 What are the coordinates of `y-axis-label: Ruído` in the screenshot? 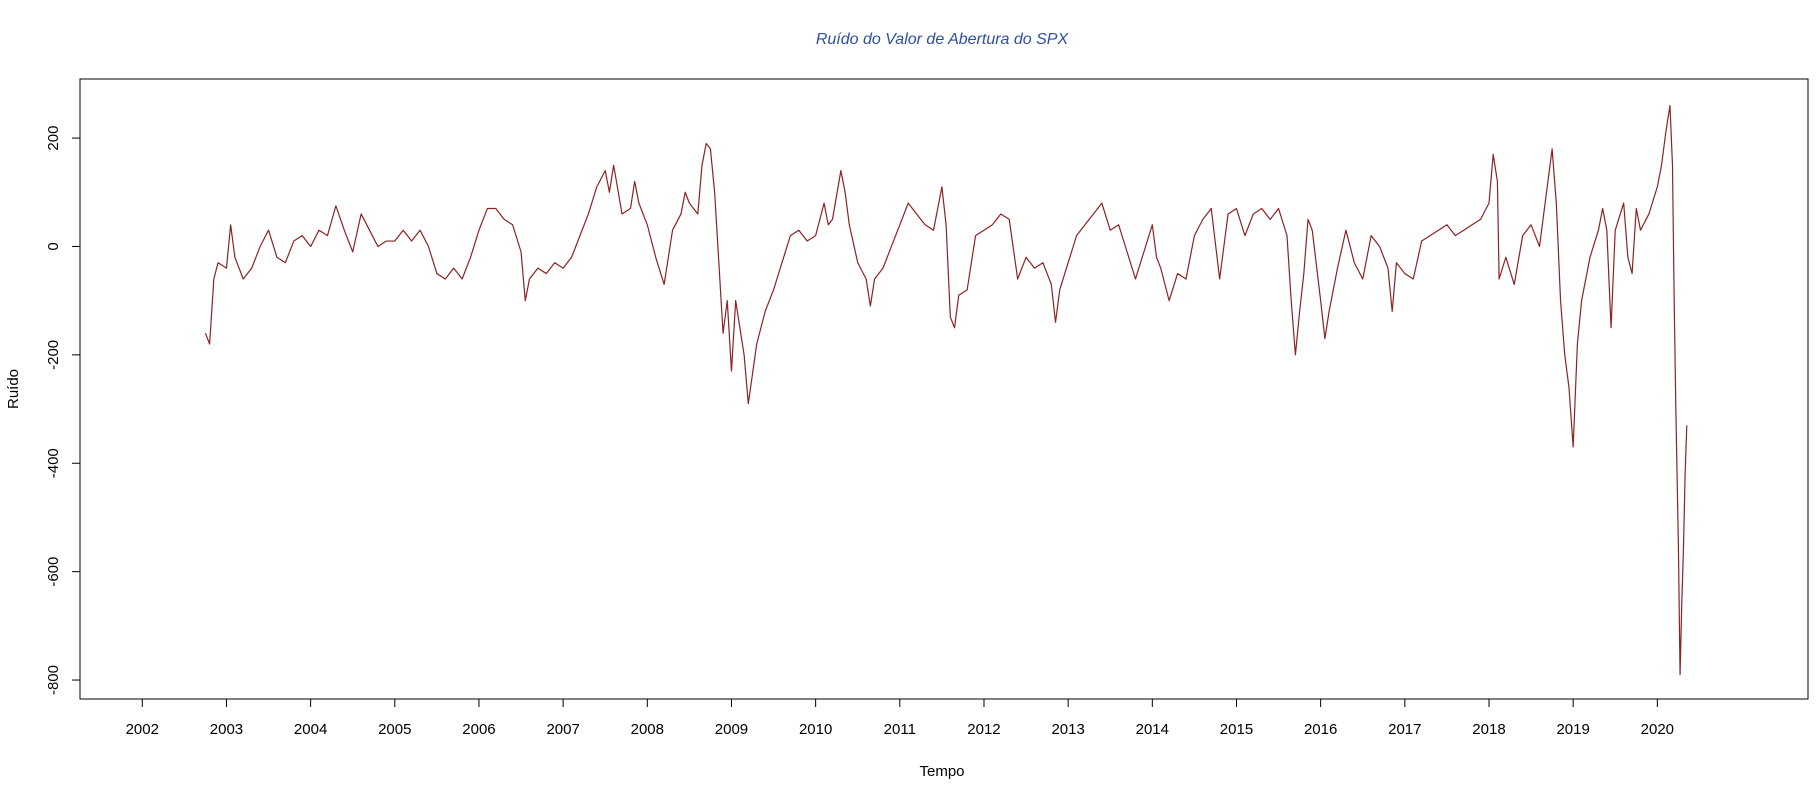 It's located at (13, 389).